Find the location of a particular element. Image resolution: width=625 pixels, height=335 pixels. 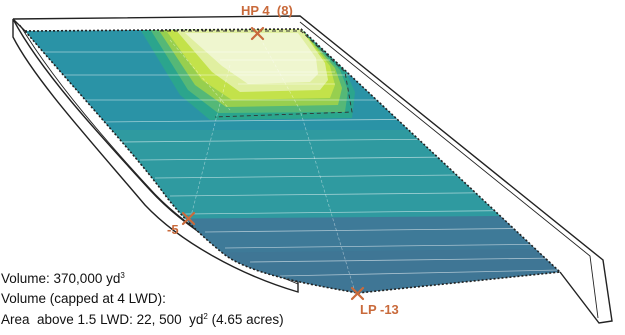

high-point-marker is located at coordinates (257, 33).